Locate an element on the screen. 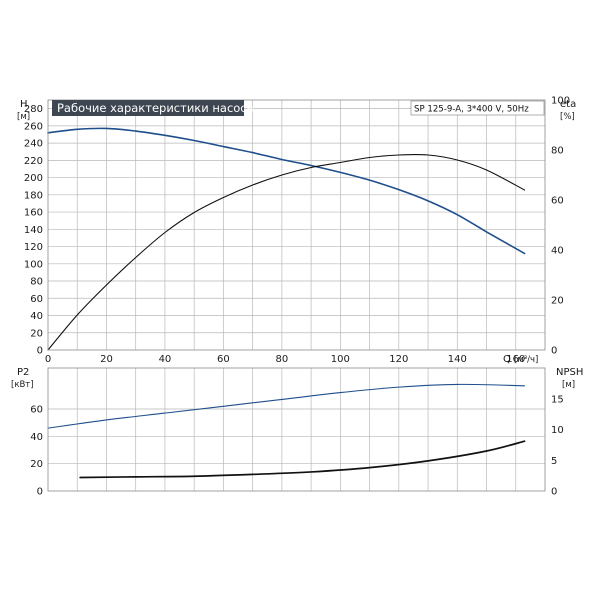 This screenshot has height=600, width=600. left-tick-label: 80 is located at coordinates (36, 282).